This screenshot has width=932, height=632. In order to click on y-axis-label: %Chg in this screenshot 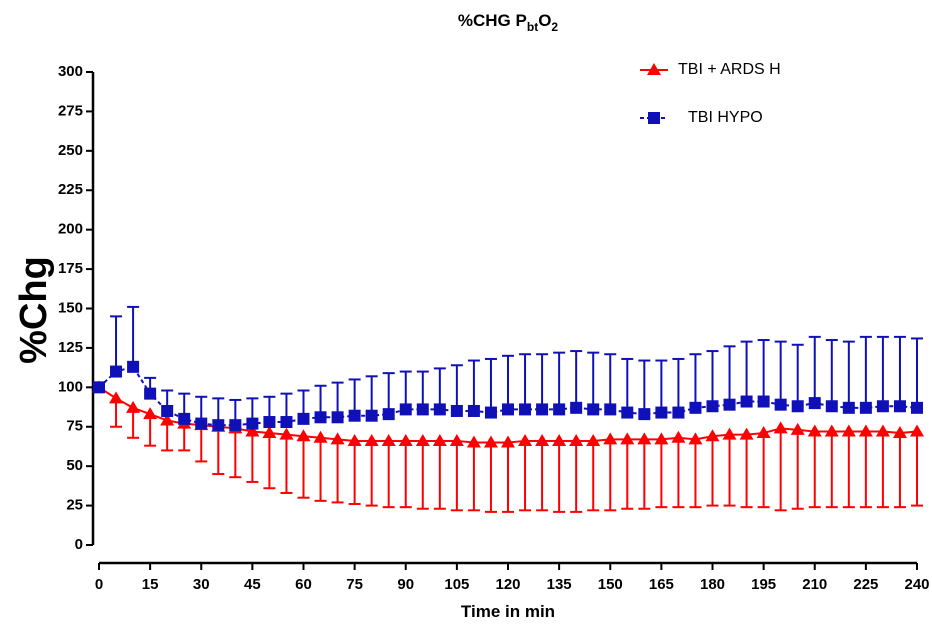, I will do `click(34, 310)`.